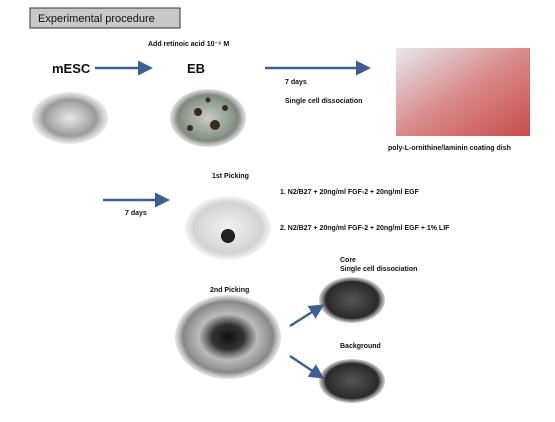 Image resolution: width=555 pixels, height=422 pixels. Describe the element at coordinates (228, 228) in the screenshot. I see `picking-1-image` at that location.